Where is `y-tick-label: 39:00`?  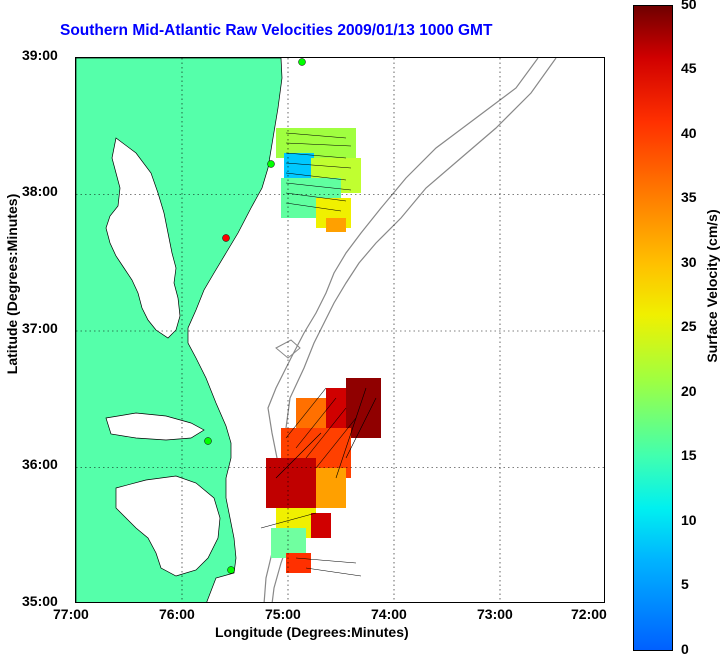
y-tick-label: 39:00 is located at coordinates (40, 55).